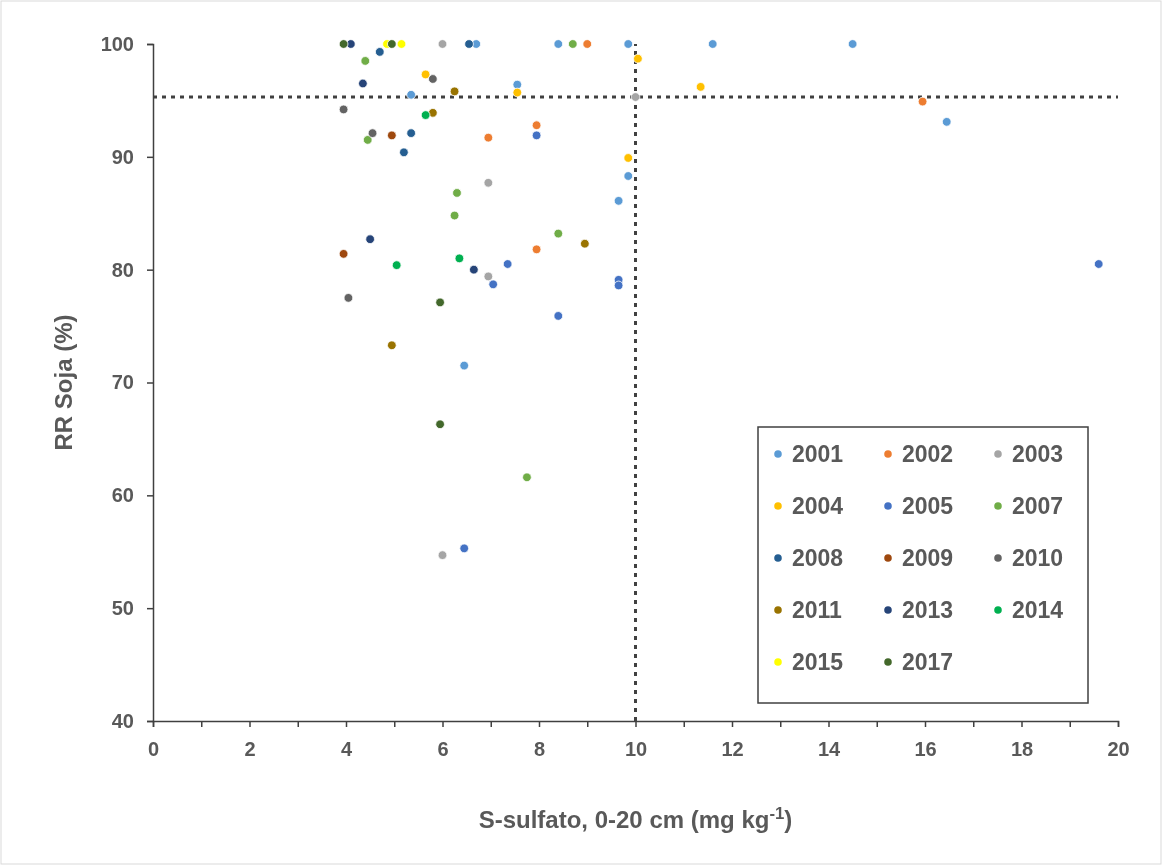 This screenshot has width=1162, height=865. I want to click on x-tick-label: 8, so click(539, 749).